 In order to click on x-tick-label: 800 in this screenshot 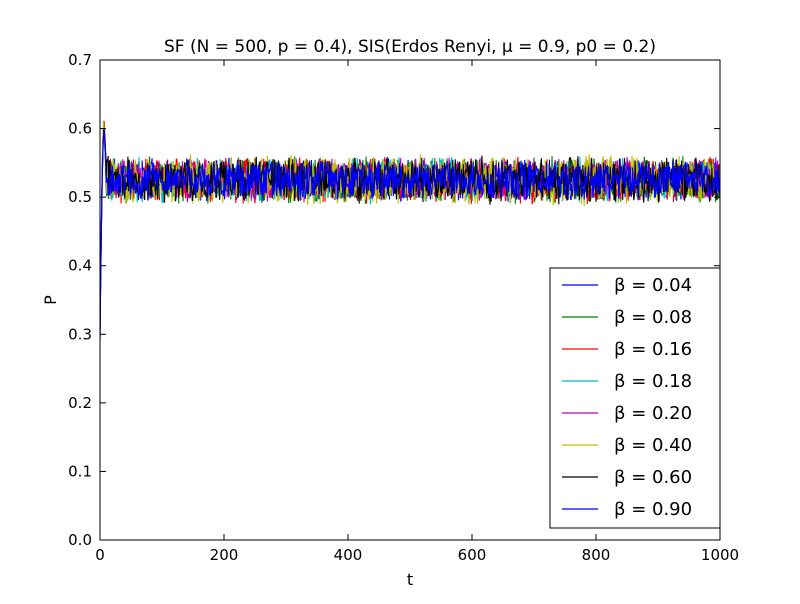, I will do `click(596, 555)`.